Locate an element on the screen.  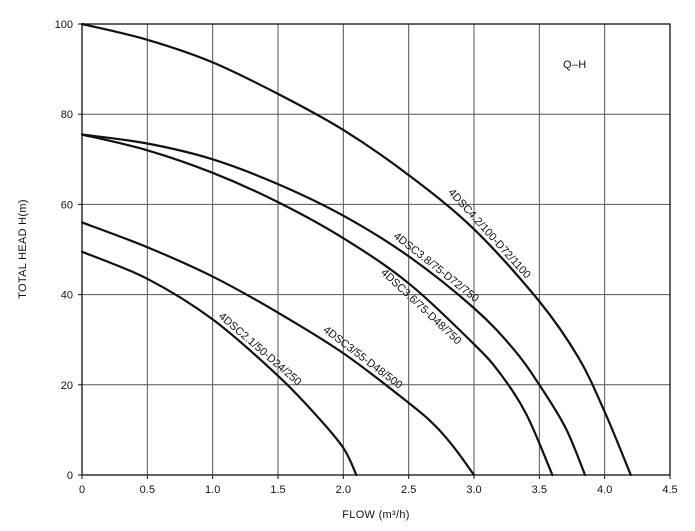
x-tick-label: 4.0 is located at coordinates (604, 490).